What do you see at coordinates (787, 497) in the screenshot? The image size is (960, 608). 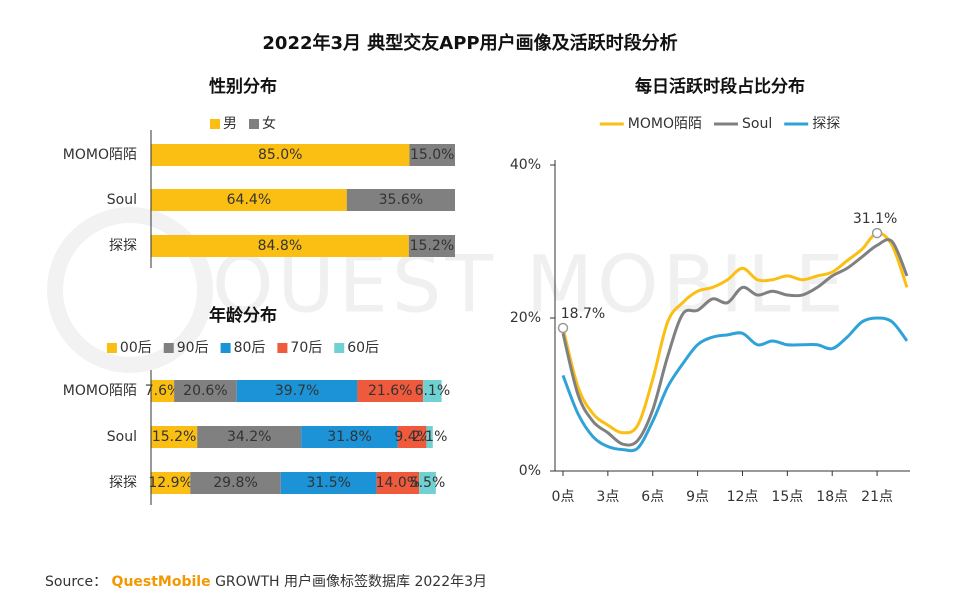 I see `x-tick-label: 15点` at bounding box center [787, 497].